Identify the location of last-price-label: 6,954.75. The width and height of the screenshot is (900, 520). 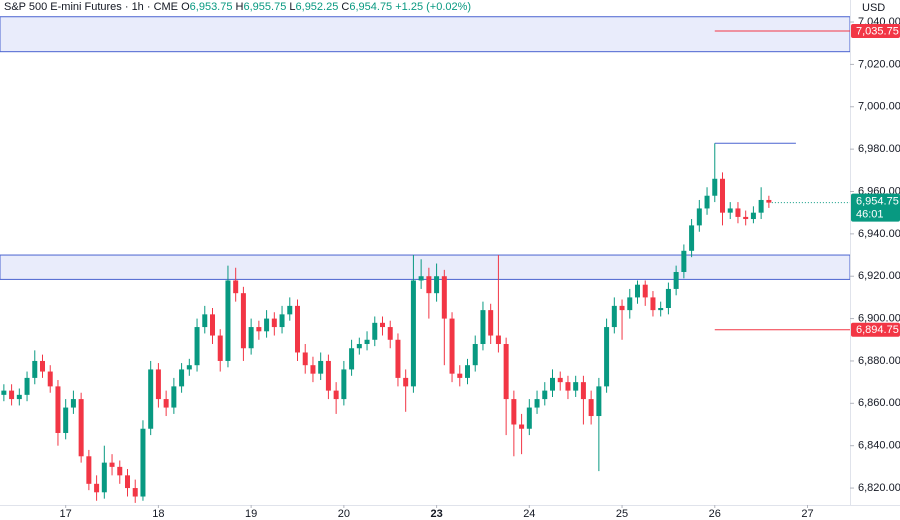
(877, 202).